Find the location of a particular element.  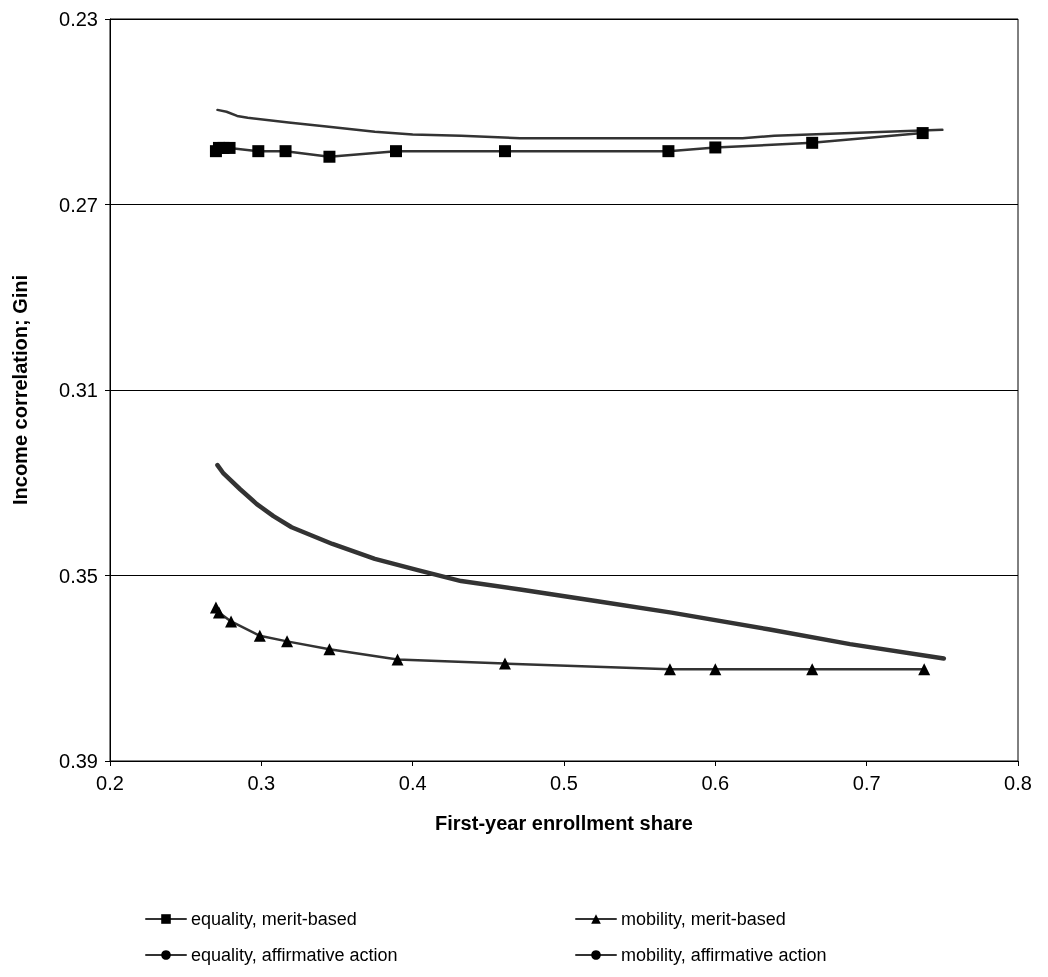

x-tick-label: 0.2 is located at coordinates (110, 783).